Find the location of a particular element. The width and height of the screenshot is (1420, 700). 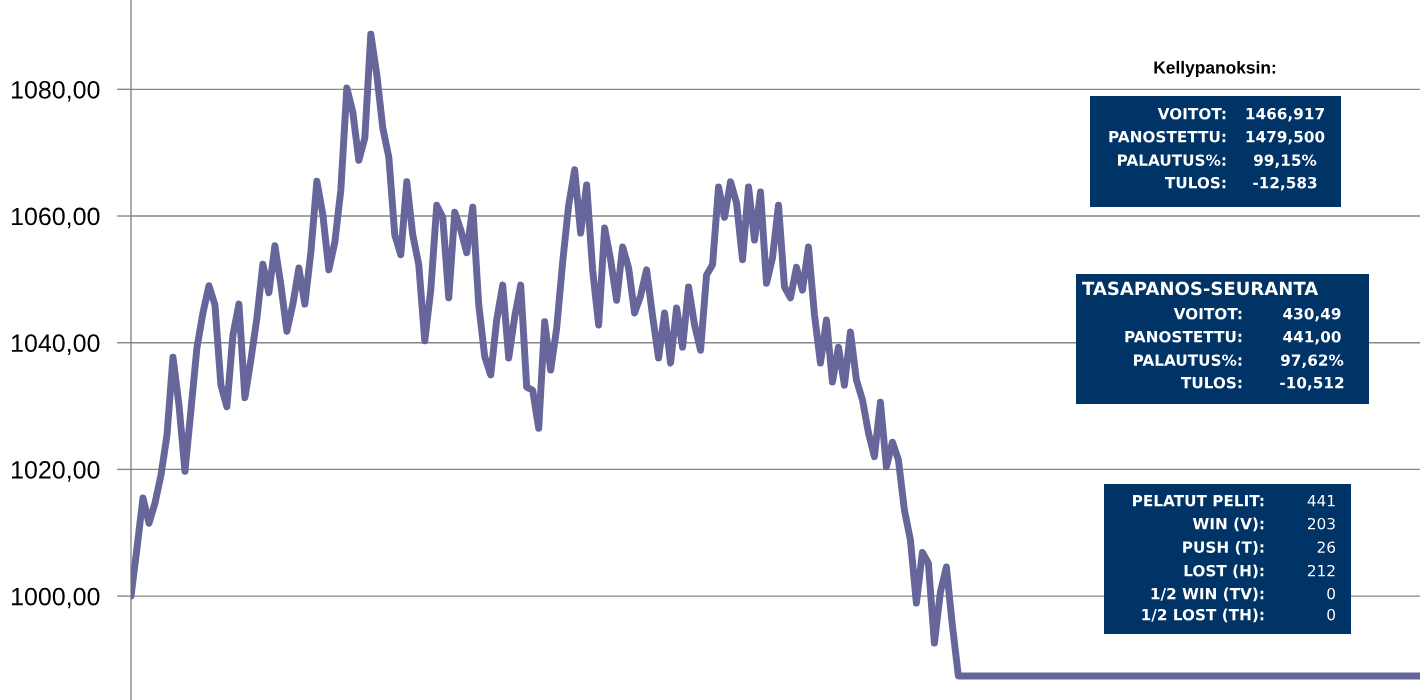

y-tick-label: 1020,00 is located at coordinates (55, 471).